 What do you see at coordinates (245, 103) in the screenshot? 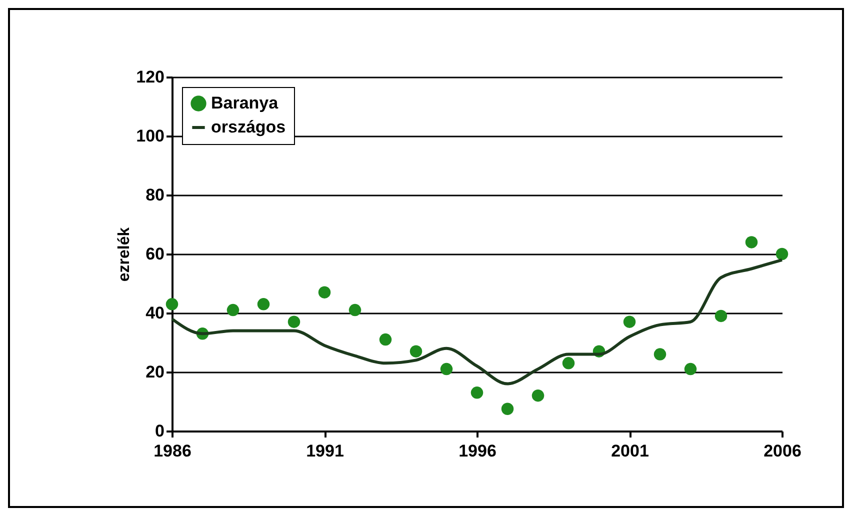
I see `legend-label: Baranya` at bounding box center [245, 103].